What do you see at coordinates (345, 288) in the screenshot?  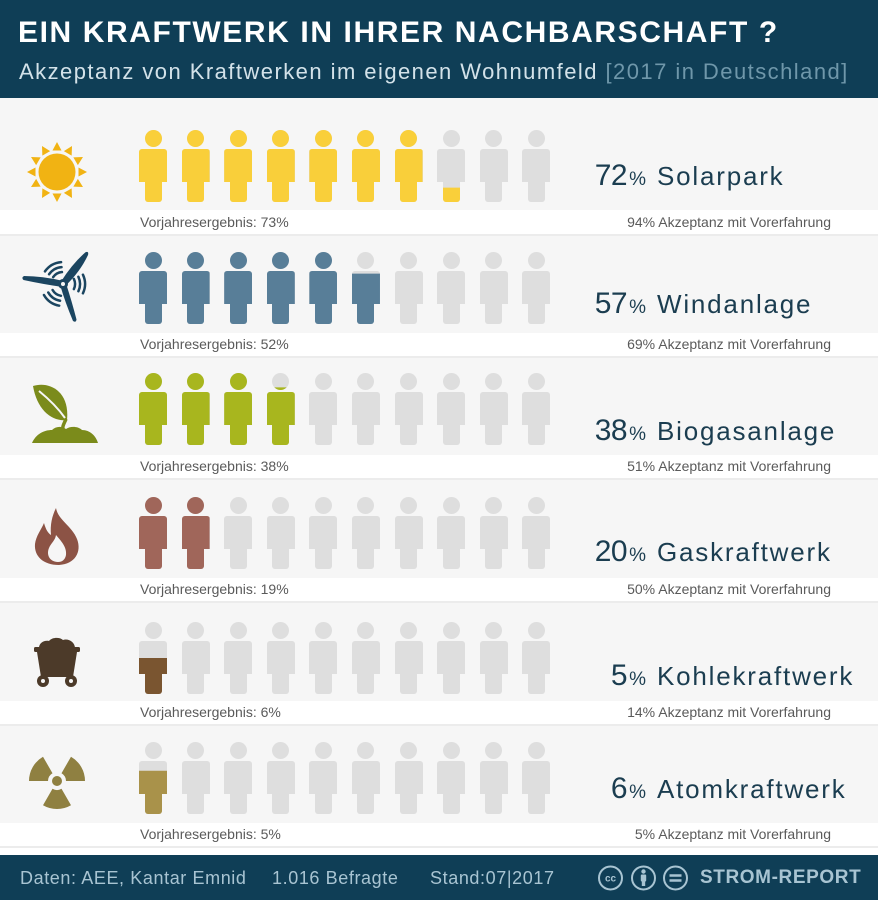 I see `person-pictogram` at bounding box center [345, 288].